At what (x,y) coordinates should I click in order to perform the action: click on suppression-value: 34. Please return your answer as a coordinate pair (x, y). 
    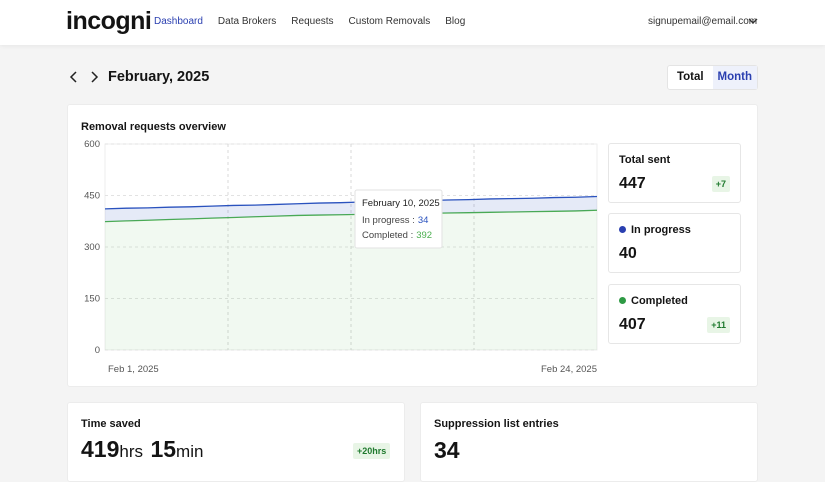
    Looking at the image, I should click on (447, 450).